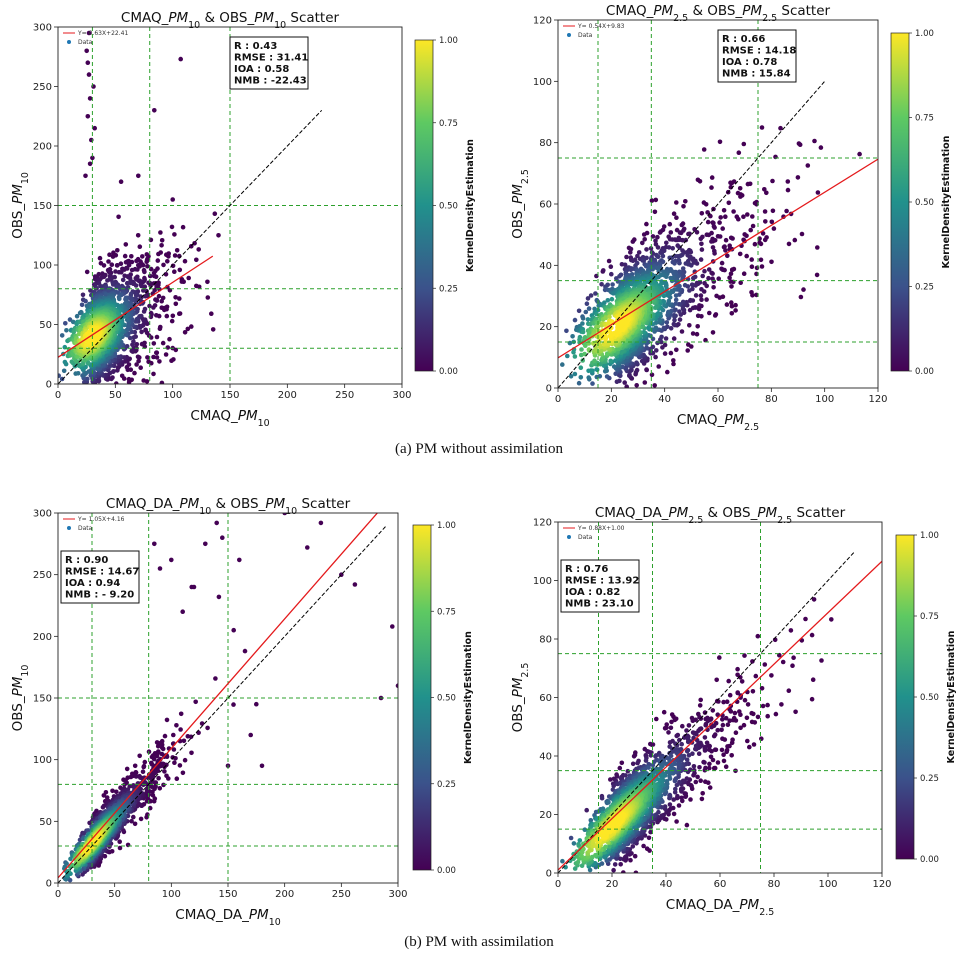  Describe the element at coordinates (601, 26) in the screenshot. I see `legend-line-label: Y= 0.54X+9.83` at that location.